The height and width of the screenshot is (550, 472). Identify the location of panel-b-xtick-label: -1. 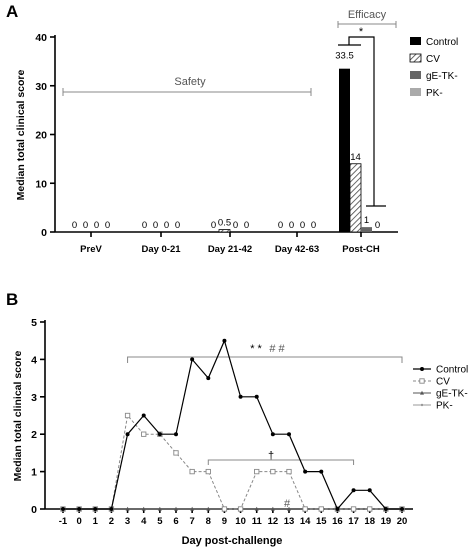
(63, 521).